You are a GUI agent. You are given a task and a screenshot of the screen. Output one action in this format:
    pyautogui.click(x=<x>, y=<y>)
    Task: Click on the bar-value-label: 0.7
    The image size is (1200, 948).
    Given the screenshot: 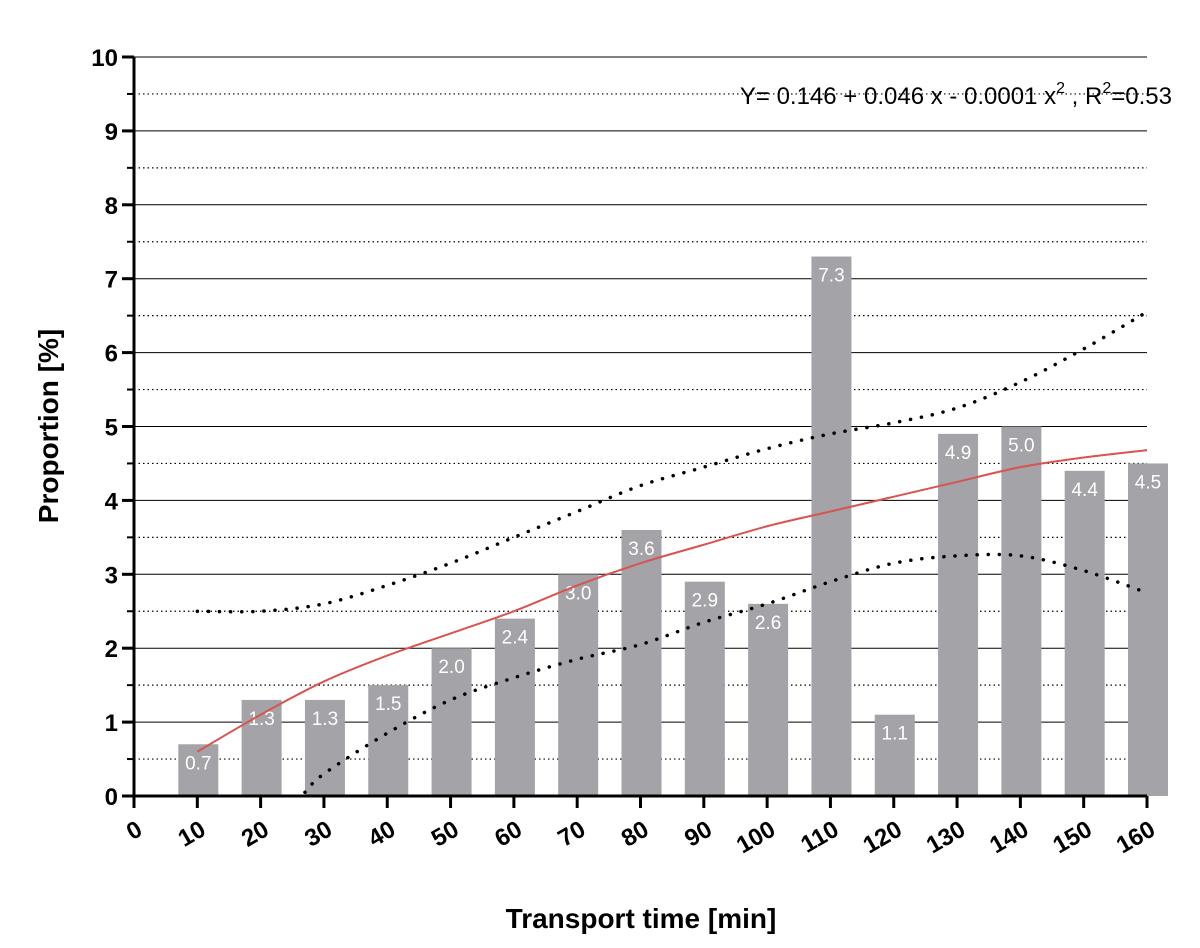 What is the action you would take?
    pyautogui.click(x=198, y=763)
    